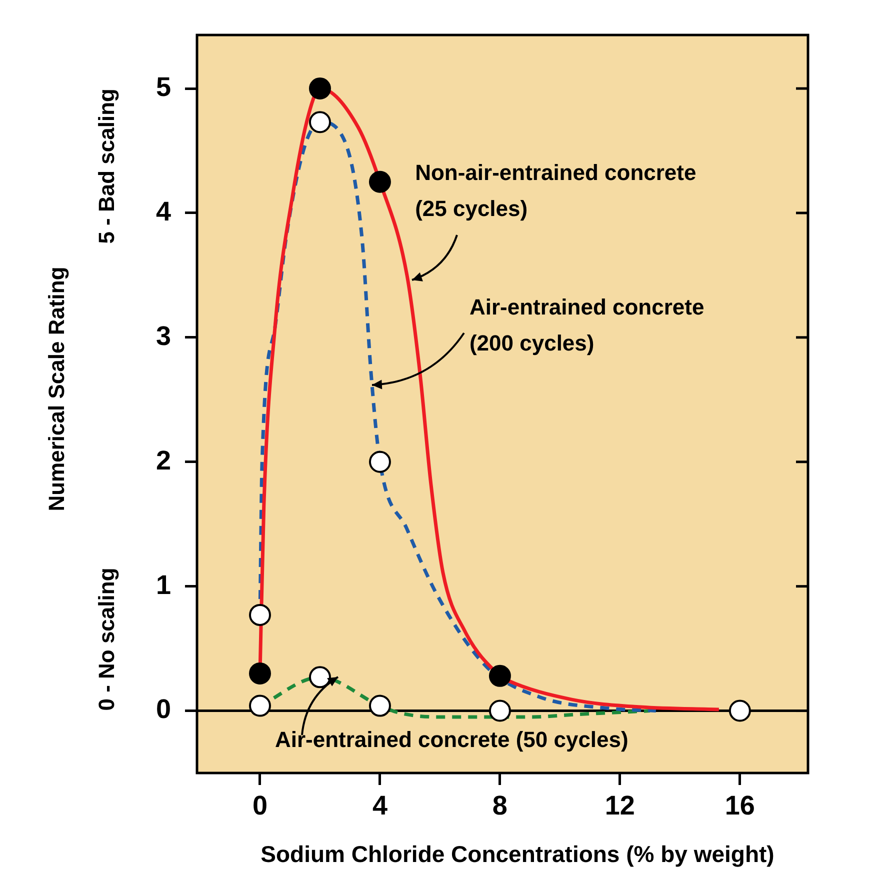 The width and height of the screenshot is (888, 881). Describe the element at coordinates (500, 805) in the screenshot. I see `x-tick-label: 8` at that location.